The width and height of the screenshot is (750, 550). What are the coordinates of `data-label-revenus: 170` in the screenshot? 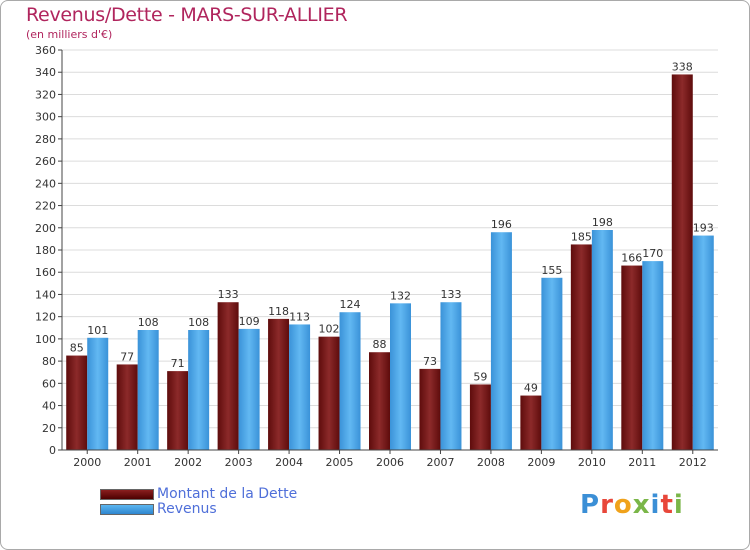 It's located at (652, 253).